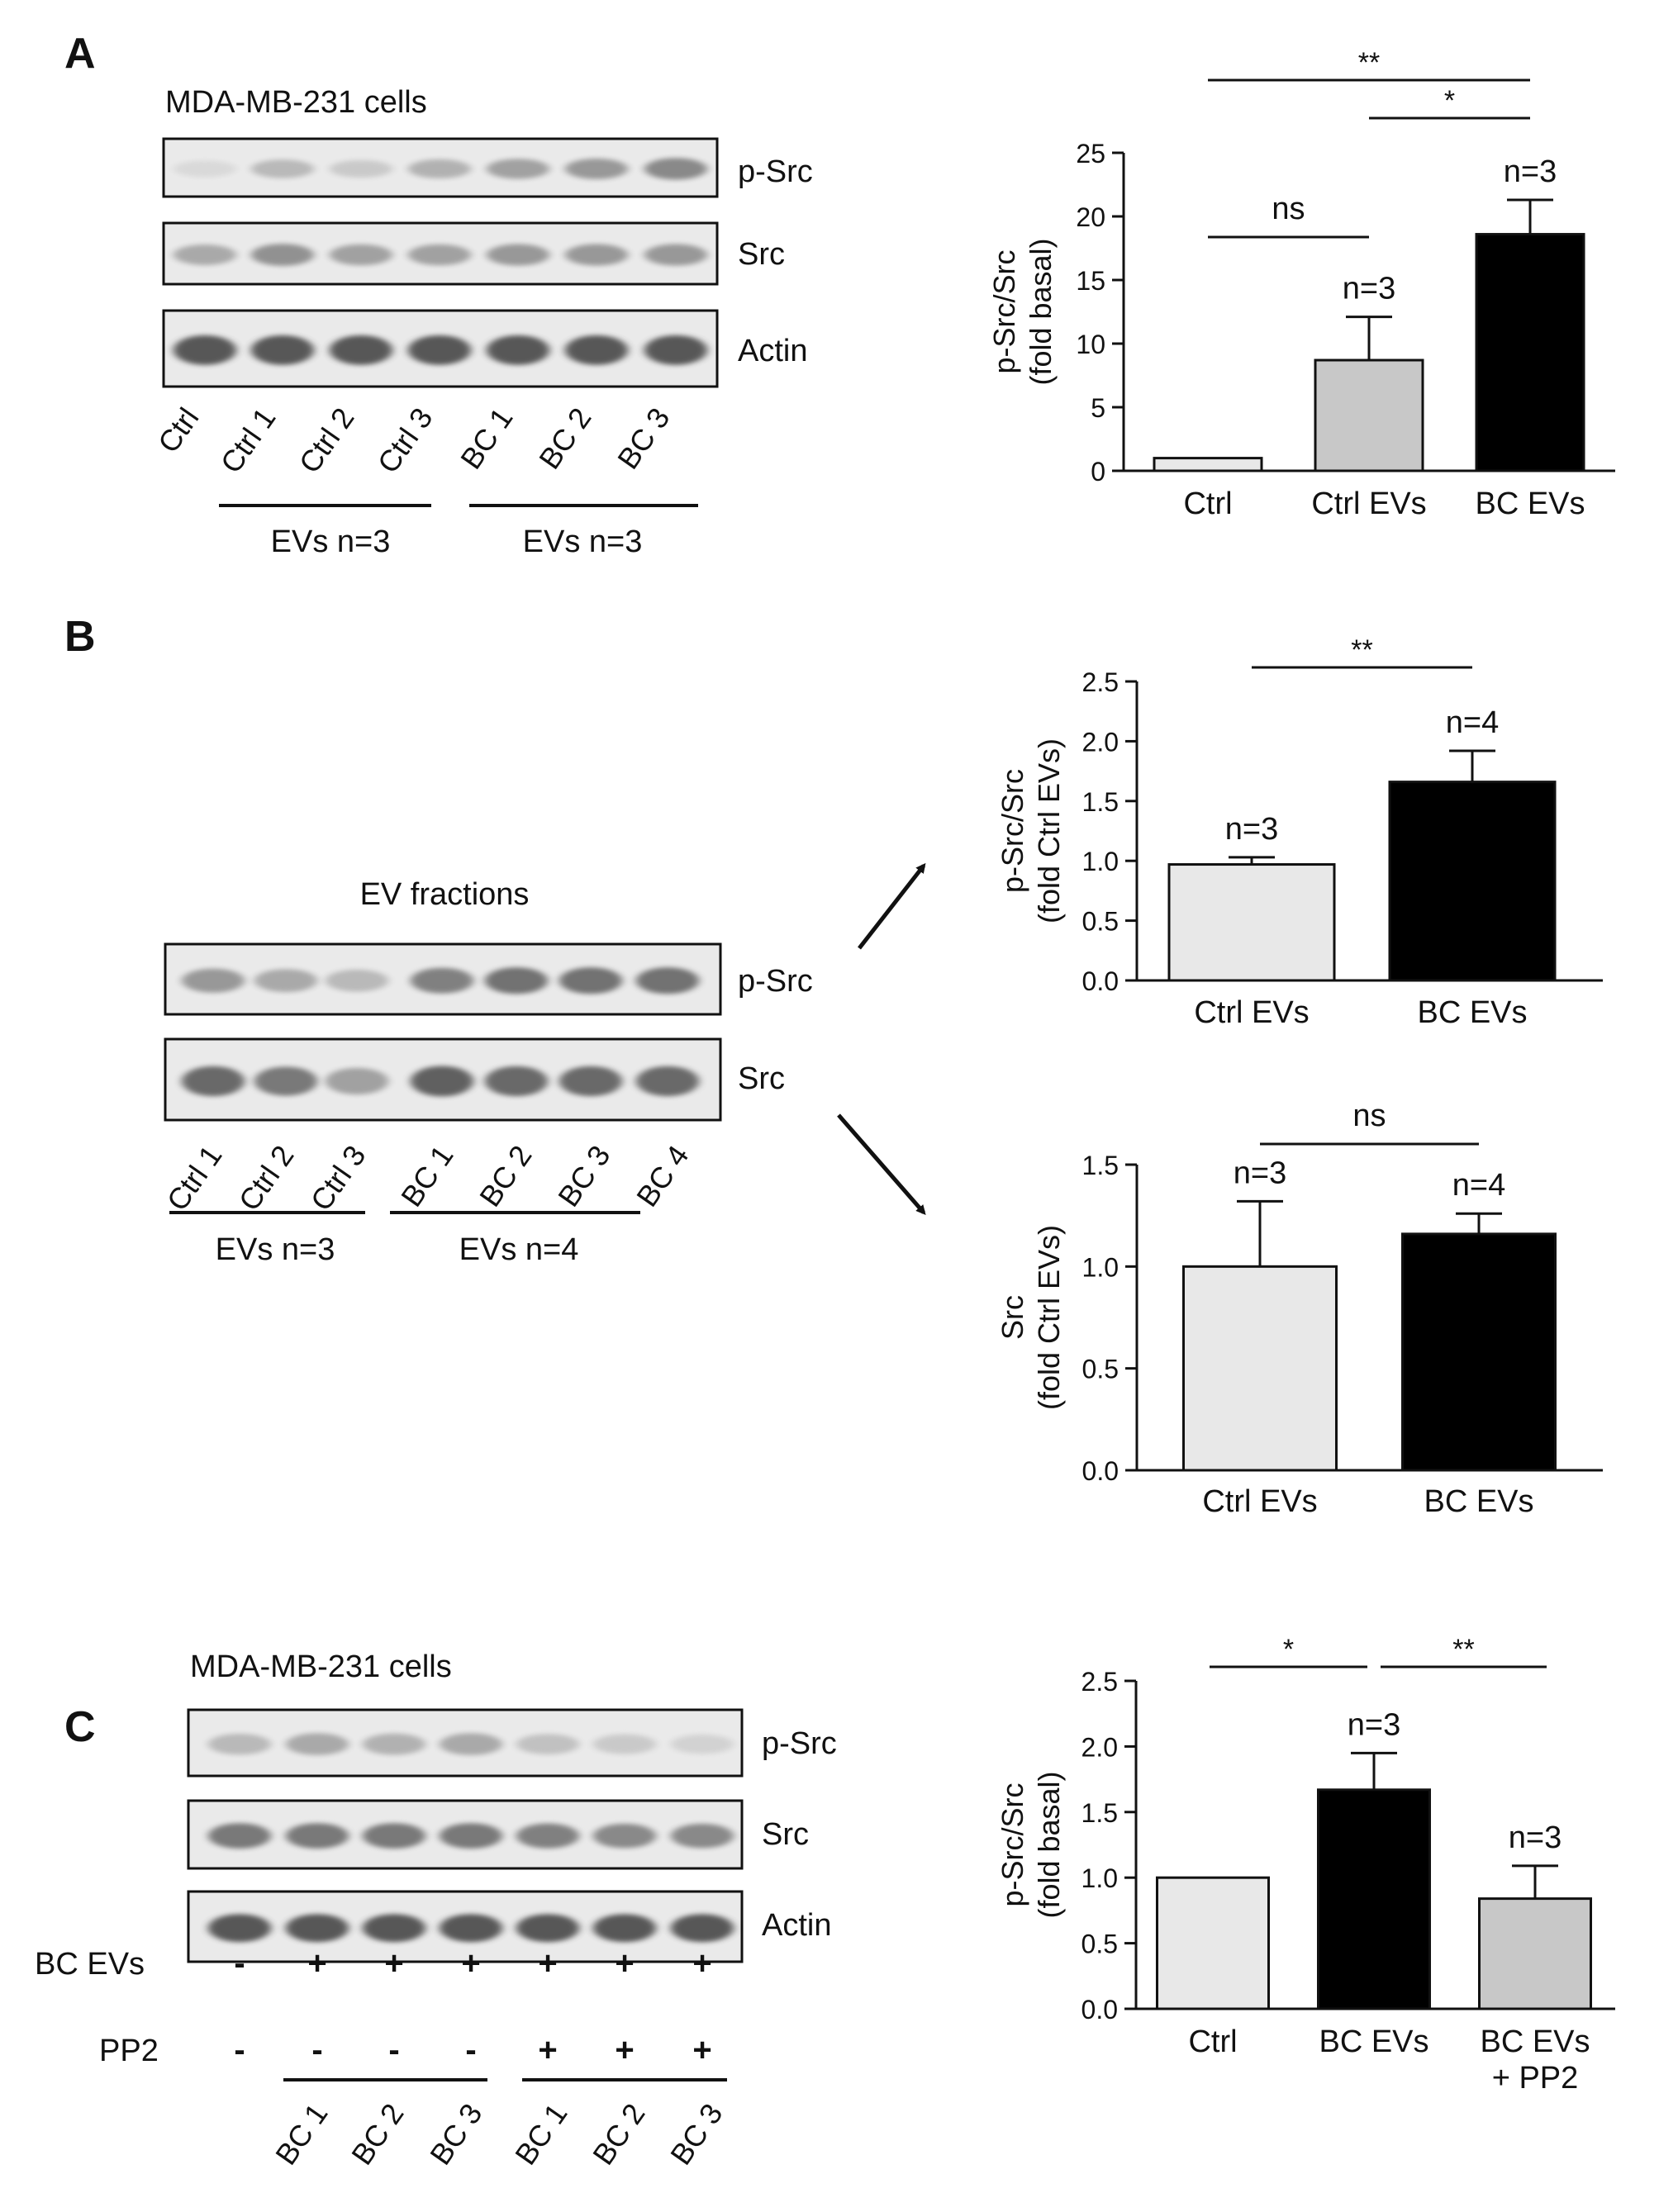 Image resolution: width=1659 pixels, height=2212 pixels. I want to click on panel-letter-b: B, so click(80, 637).